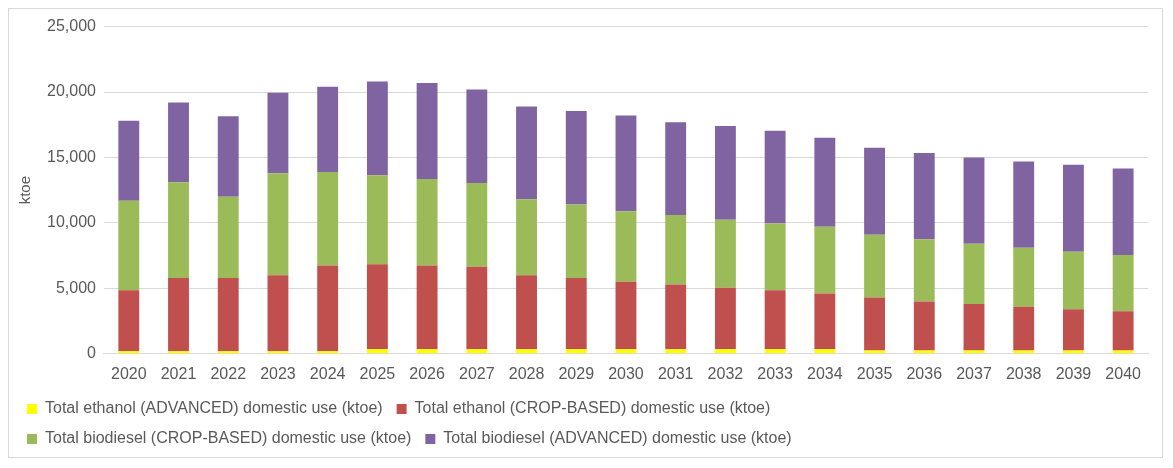 This screenshot has height=468, width=1173. Describe the element at coordinates (427, 373) in the screenshot. I see `x-tick-label: 2026` at that location.